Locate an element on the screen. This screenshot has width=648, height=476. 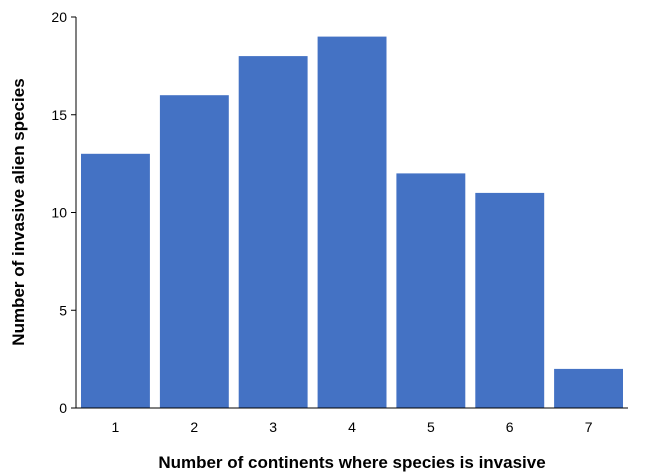
y-tick-label-10: 10 is located at coordinates (59, 213).